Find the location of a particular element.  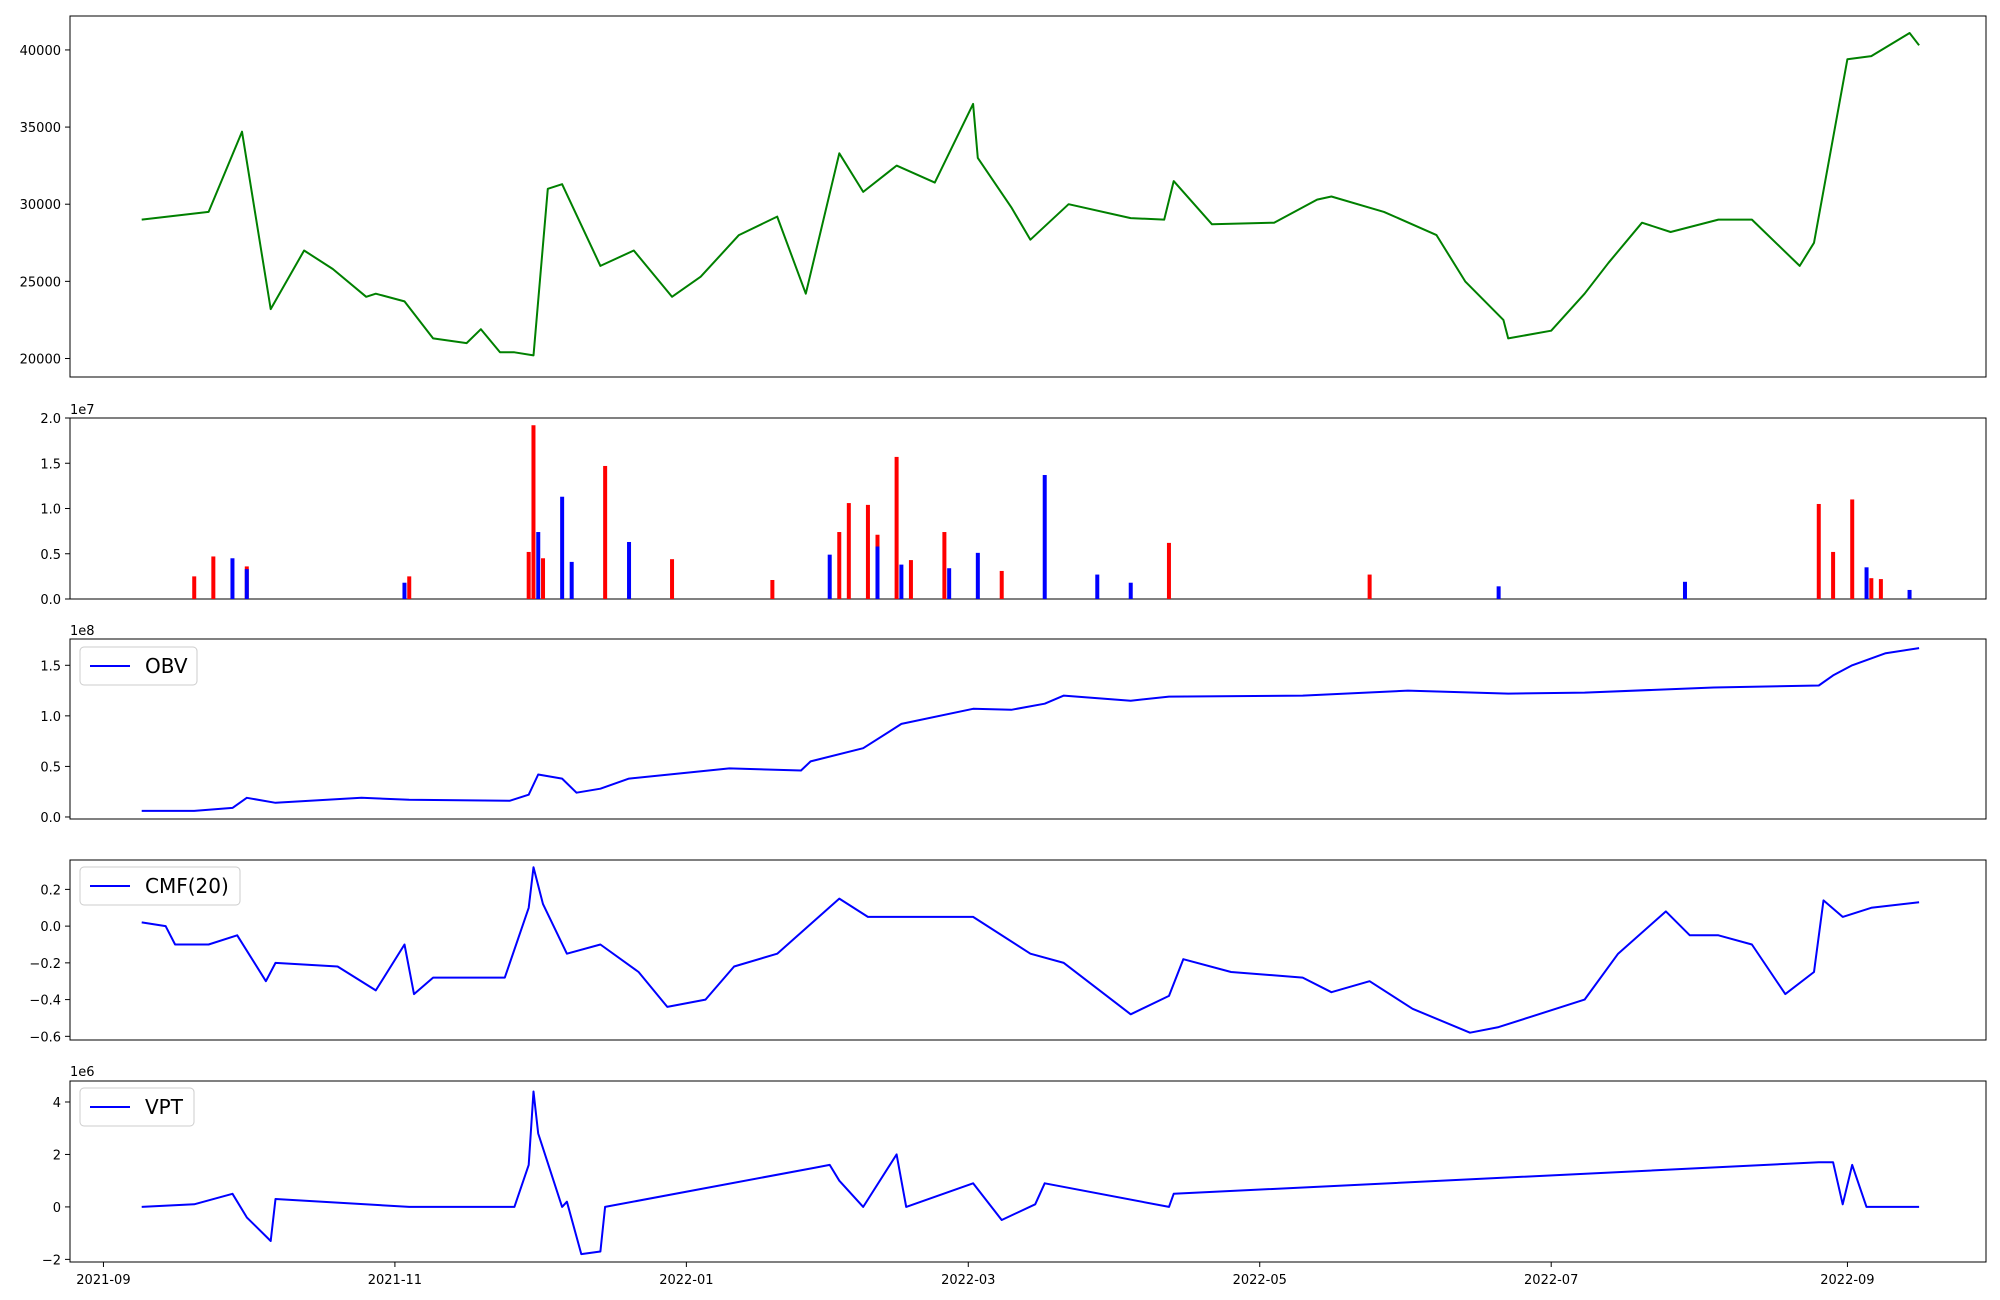

x-tick-label: 2022-09 is located at coordinates (1847, 1280).